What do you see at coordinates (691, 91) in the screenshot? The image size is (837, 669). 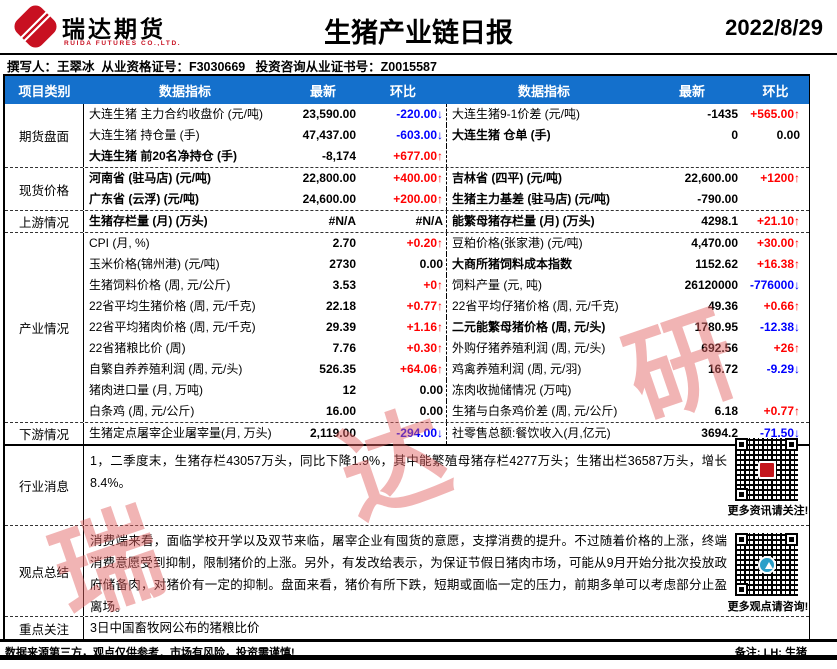 I see `column-header-latest-right: 最新` at bounding box center [691, 91].